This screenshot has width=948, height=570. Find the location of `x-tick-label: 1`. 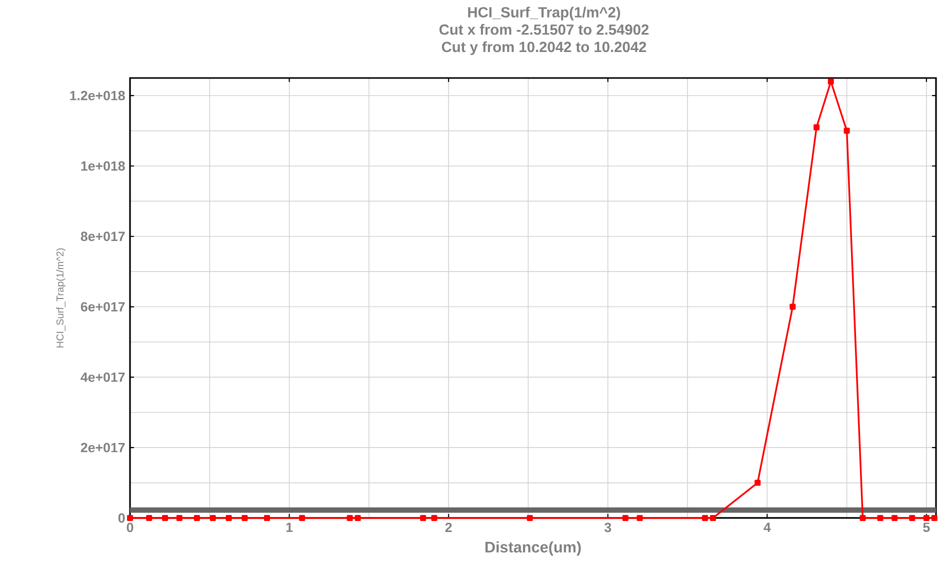

x-tick-label: 1 is located at coordinates (289, 527).